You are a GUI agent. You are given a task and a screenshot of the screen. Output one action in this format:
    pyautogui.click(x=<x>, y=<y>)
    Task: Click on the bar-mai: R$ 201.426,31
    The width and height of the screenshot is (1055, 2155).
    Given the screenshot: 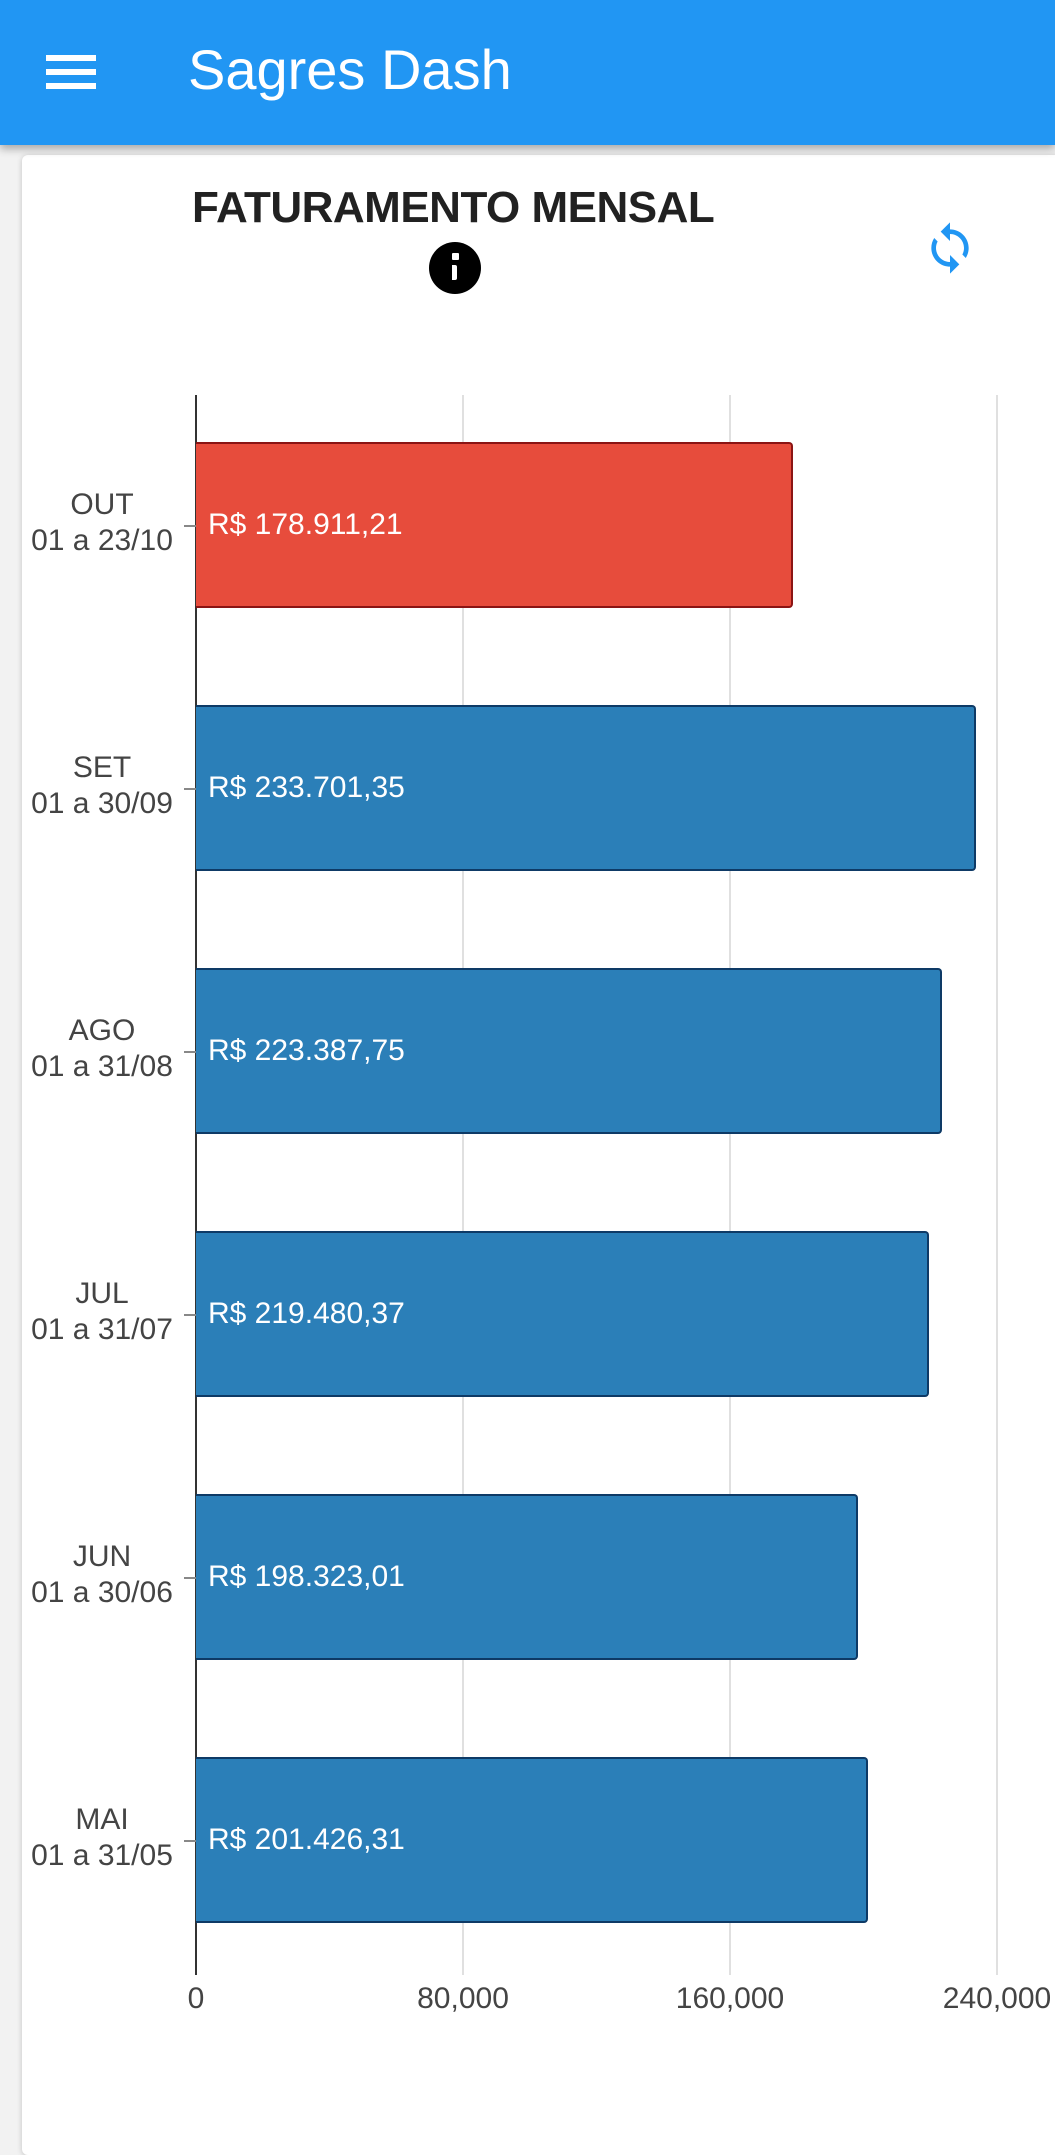 What is the action you would take?
    pyautogui.click(x=532, y=1840)
    